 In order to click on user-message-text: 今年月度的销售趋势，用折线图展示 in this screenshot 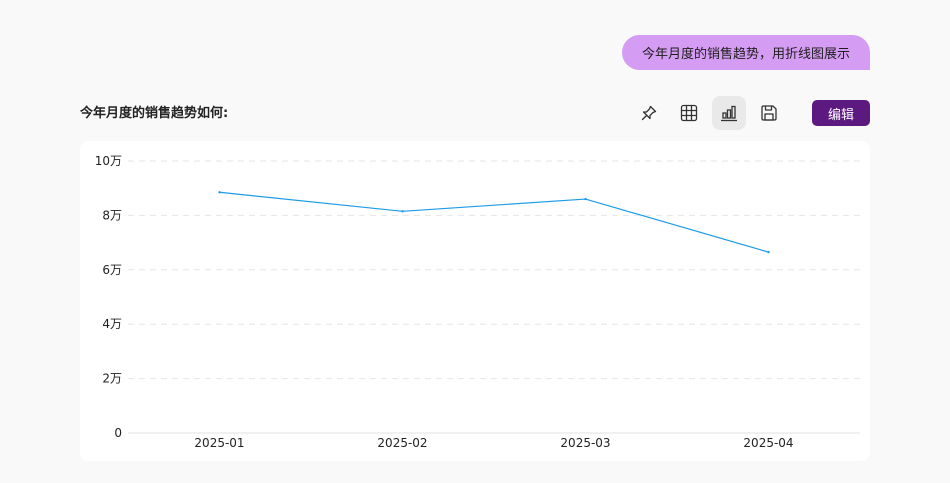, I will do `click(745, 54)`.